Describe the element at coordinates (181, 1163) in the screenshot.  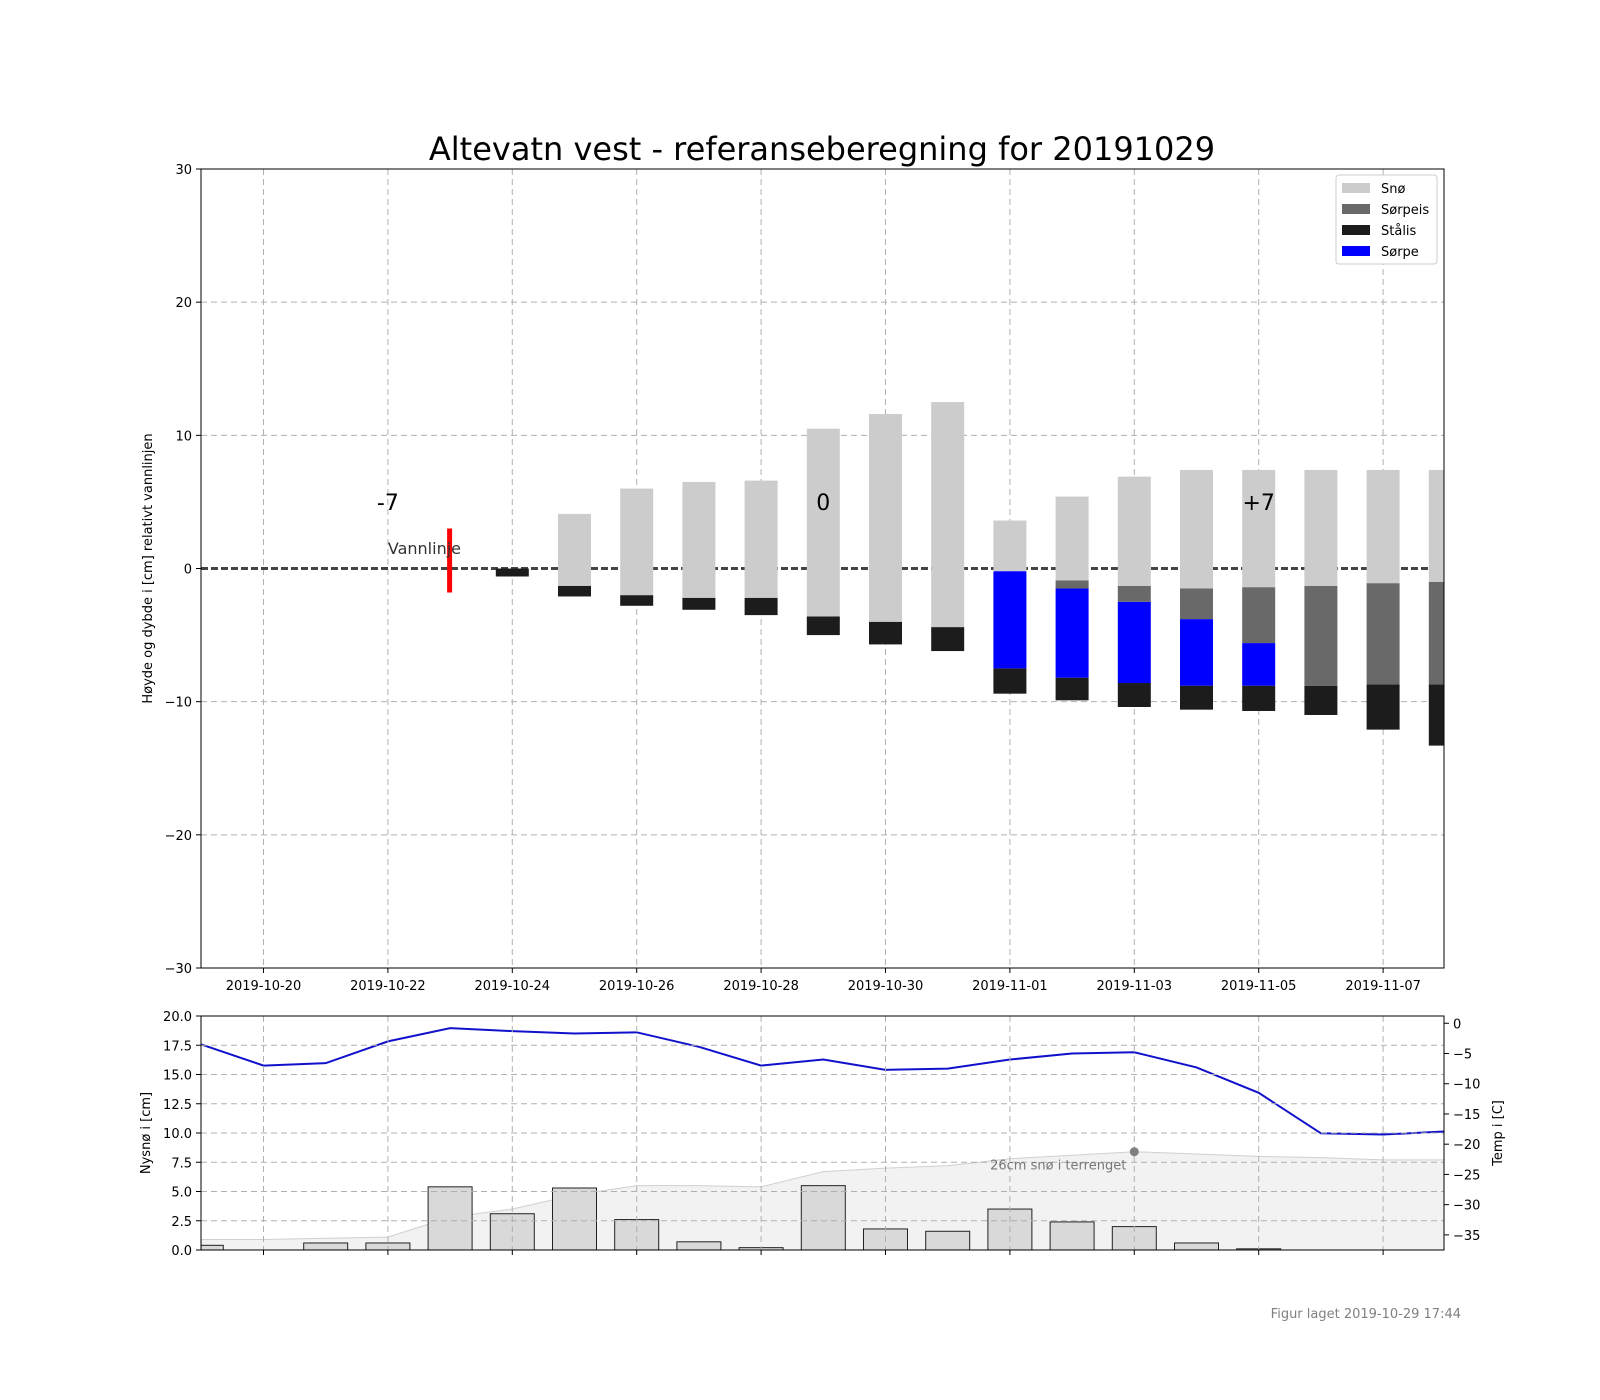
I see `y-tick-label: 7.5` at that location.